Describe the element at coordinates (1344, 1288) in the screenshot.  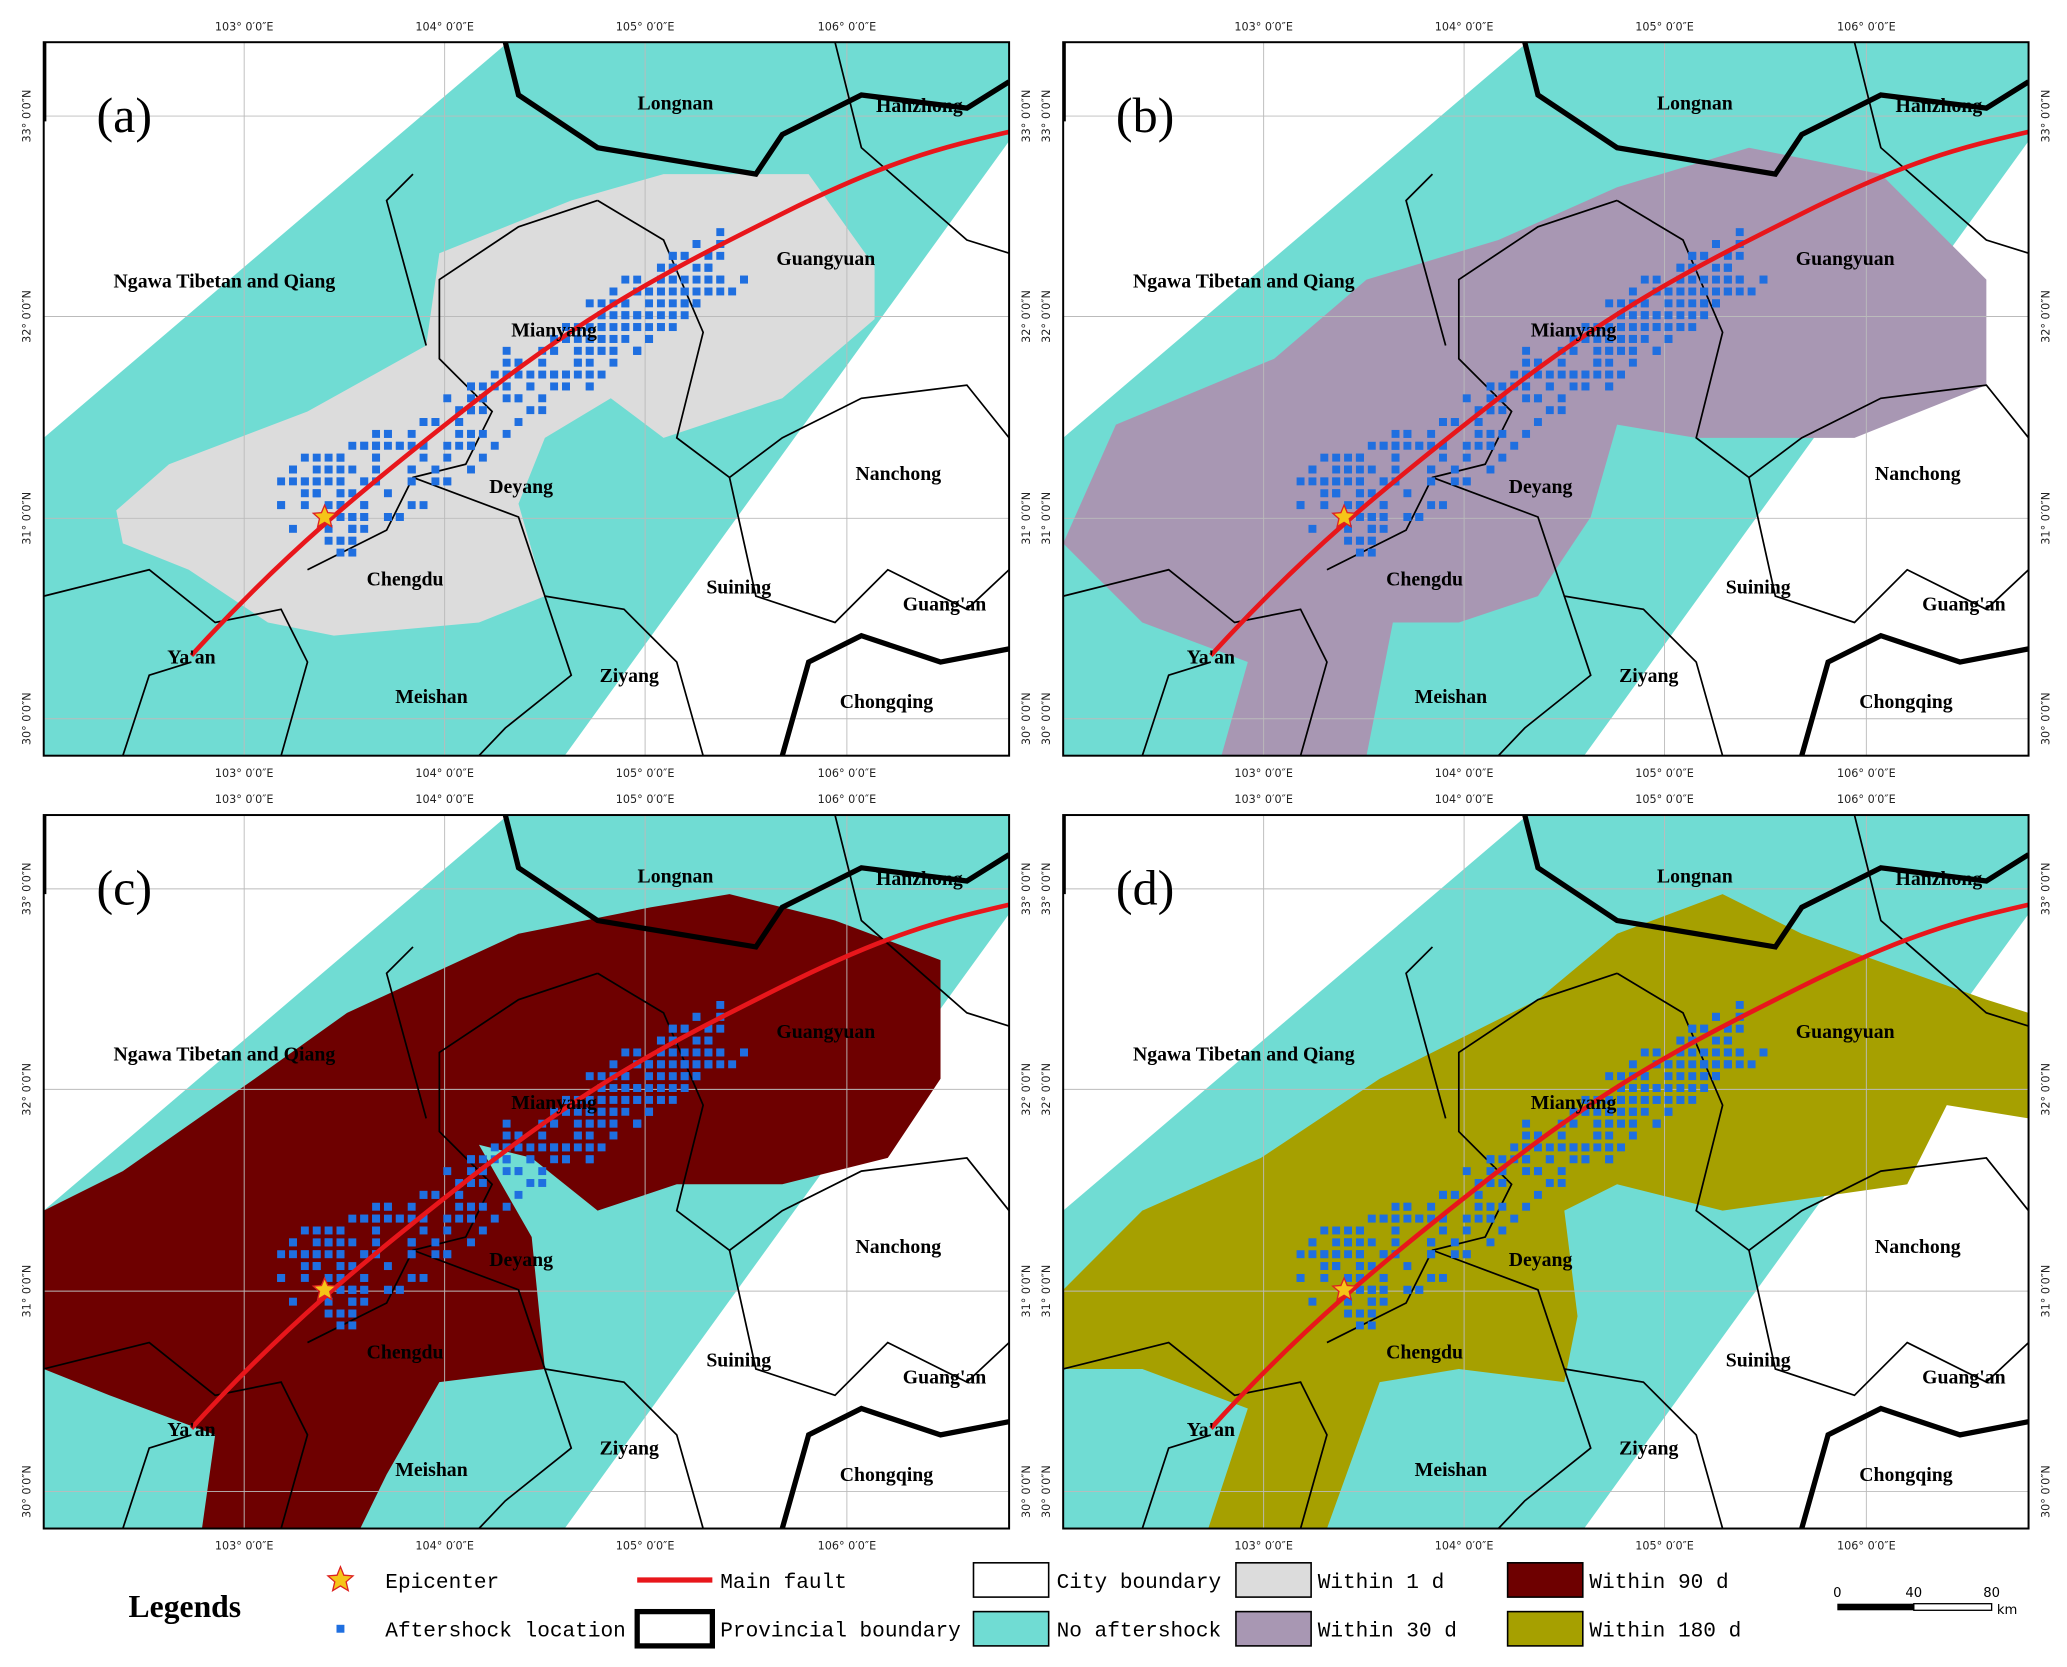
I see `epicenter` at that location.